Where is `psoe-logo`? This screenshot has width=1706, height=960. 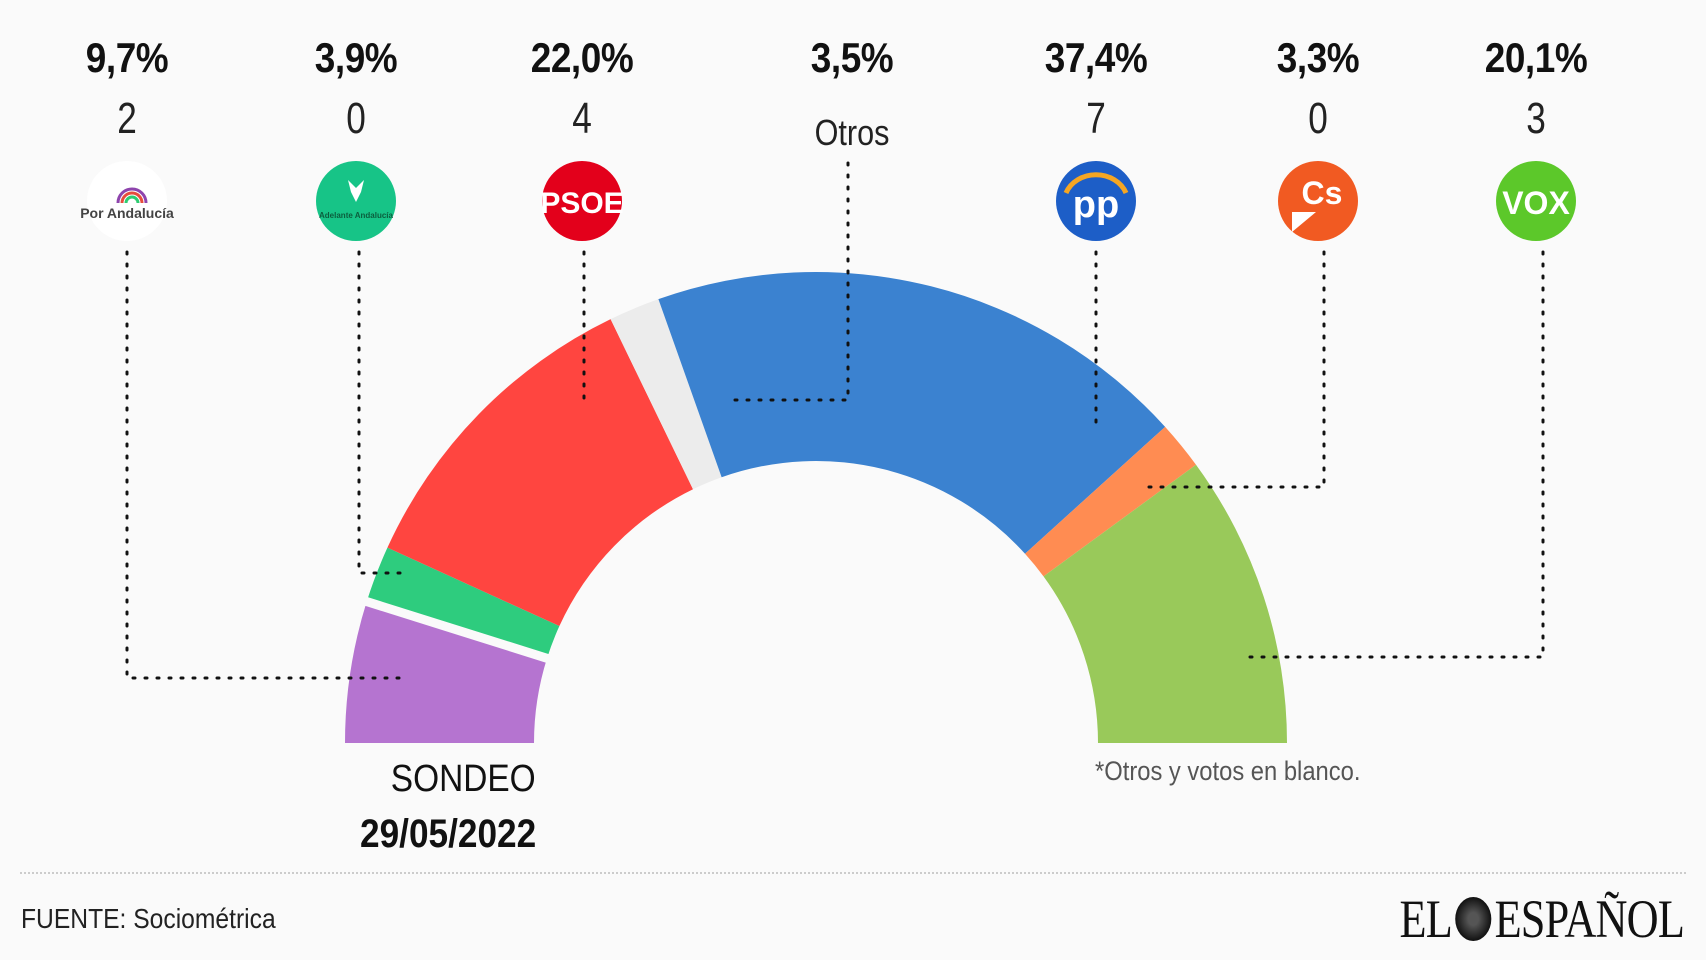 psoe-logo is located at coordinates (582, 201).